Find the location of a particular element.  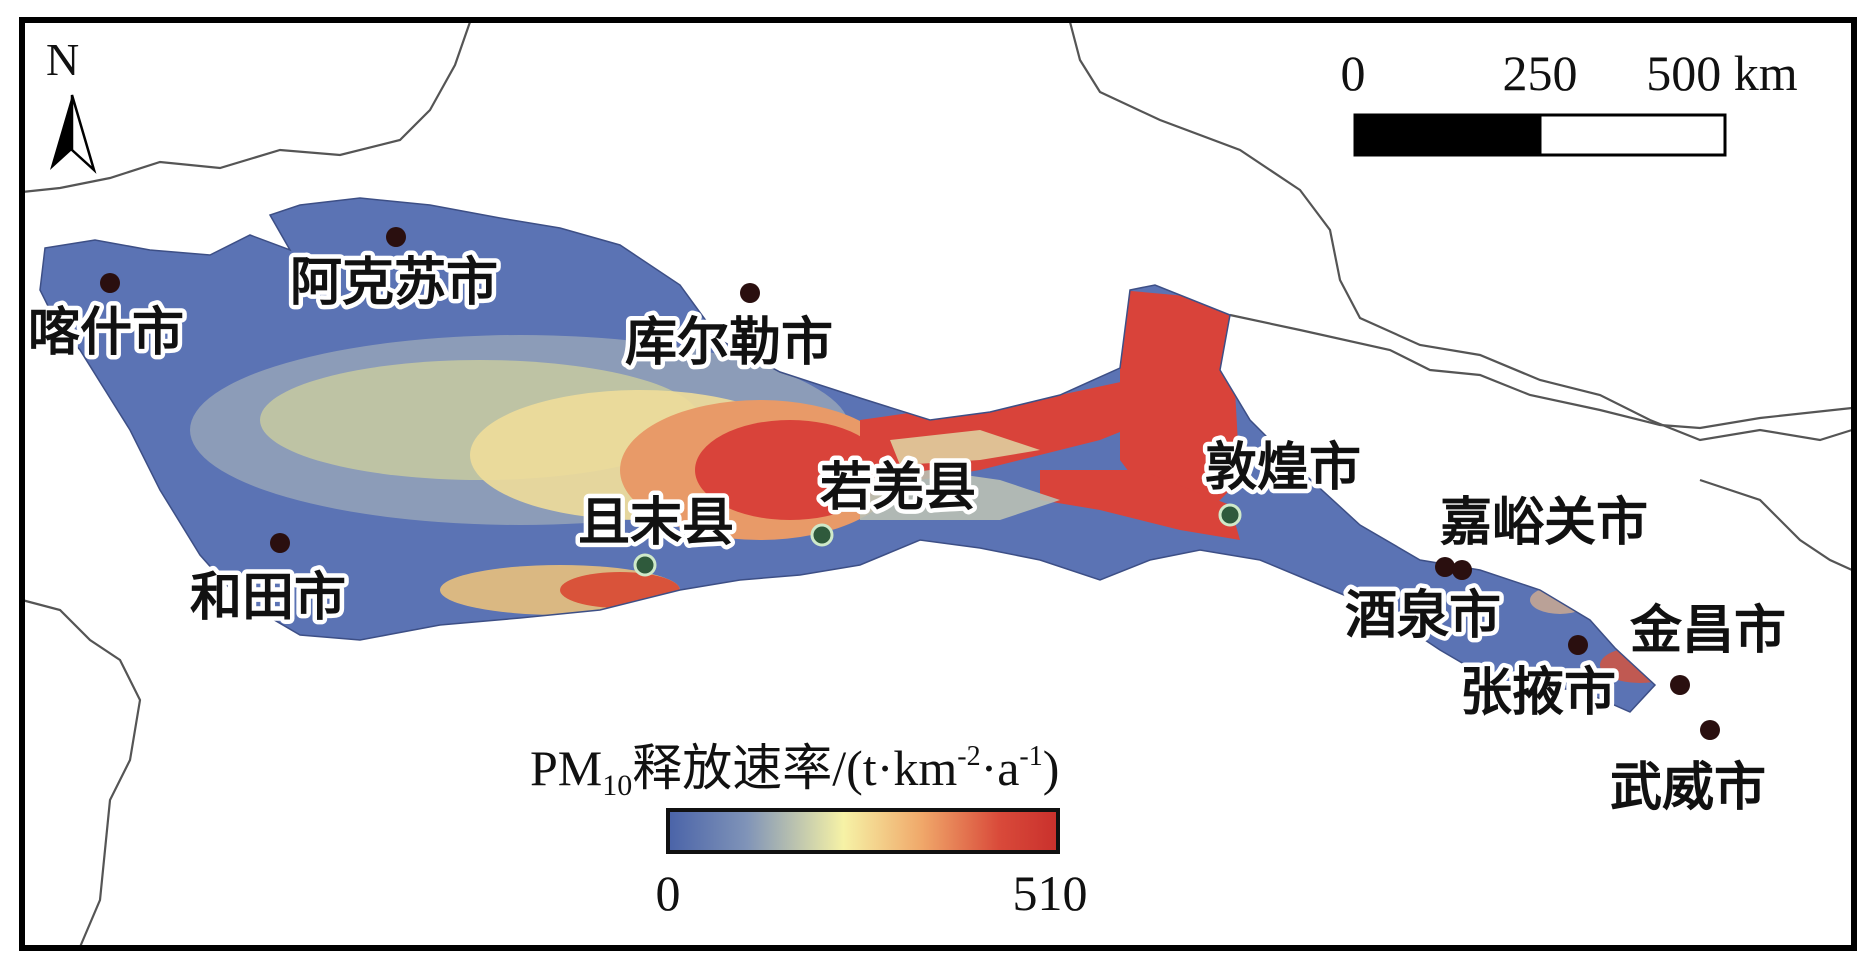

city-label-jiayuguan: 嘉峪关市 is located at coordinates (1544, 523).